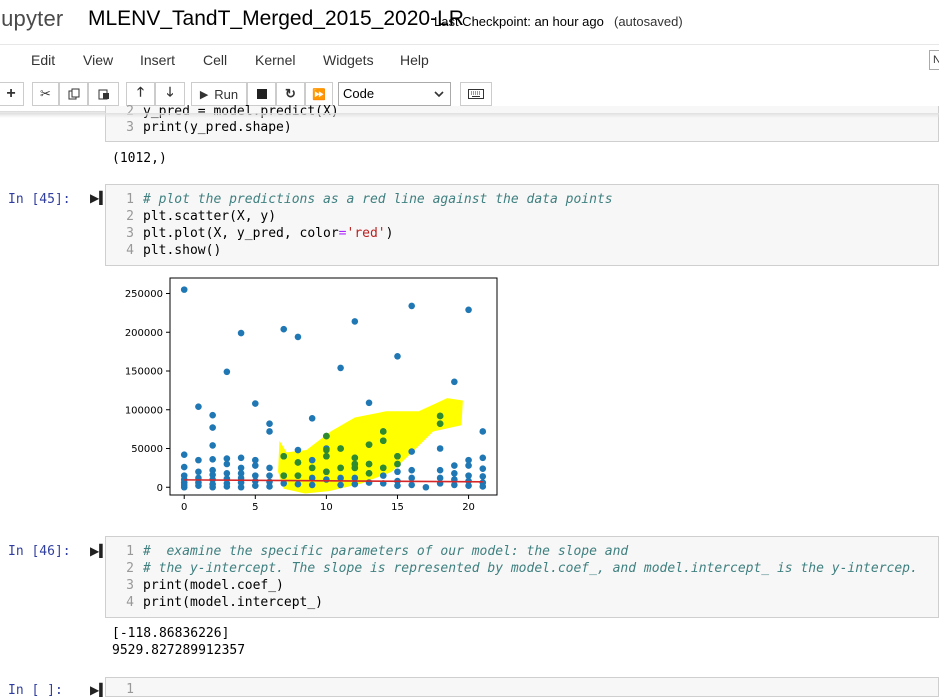 This screenshot has height=698, width=939. I want to click on line-number: 3, so click(130, 233).